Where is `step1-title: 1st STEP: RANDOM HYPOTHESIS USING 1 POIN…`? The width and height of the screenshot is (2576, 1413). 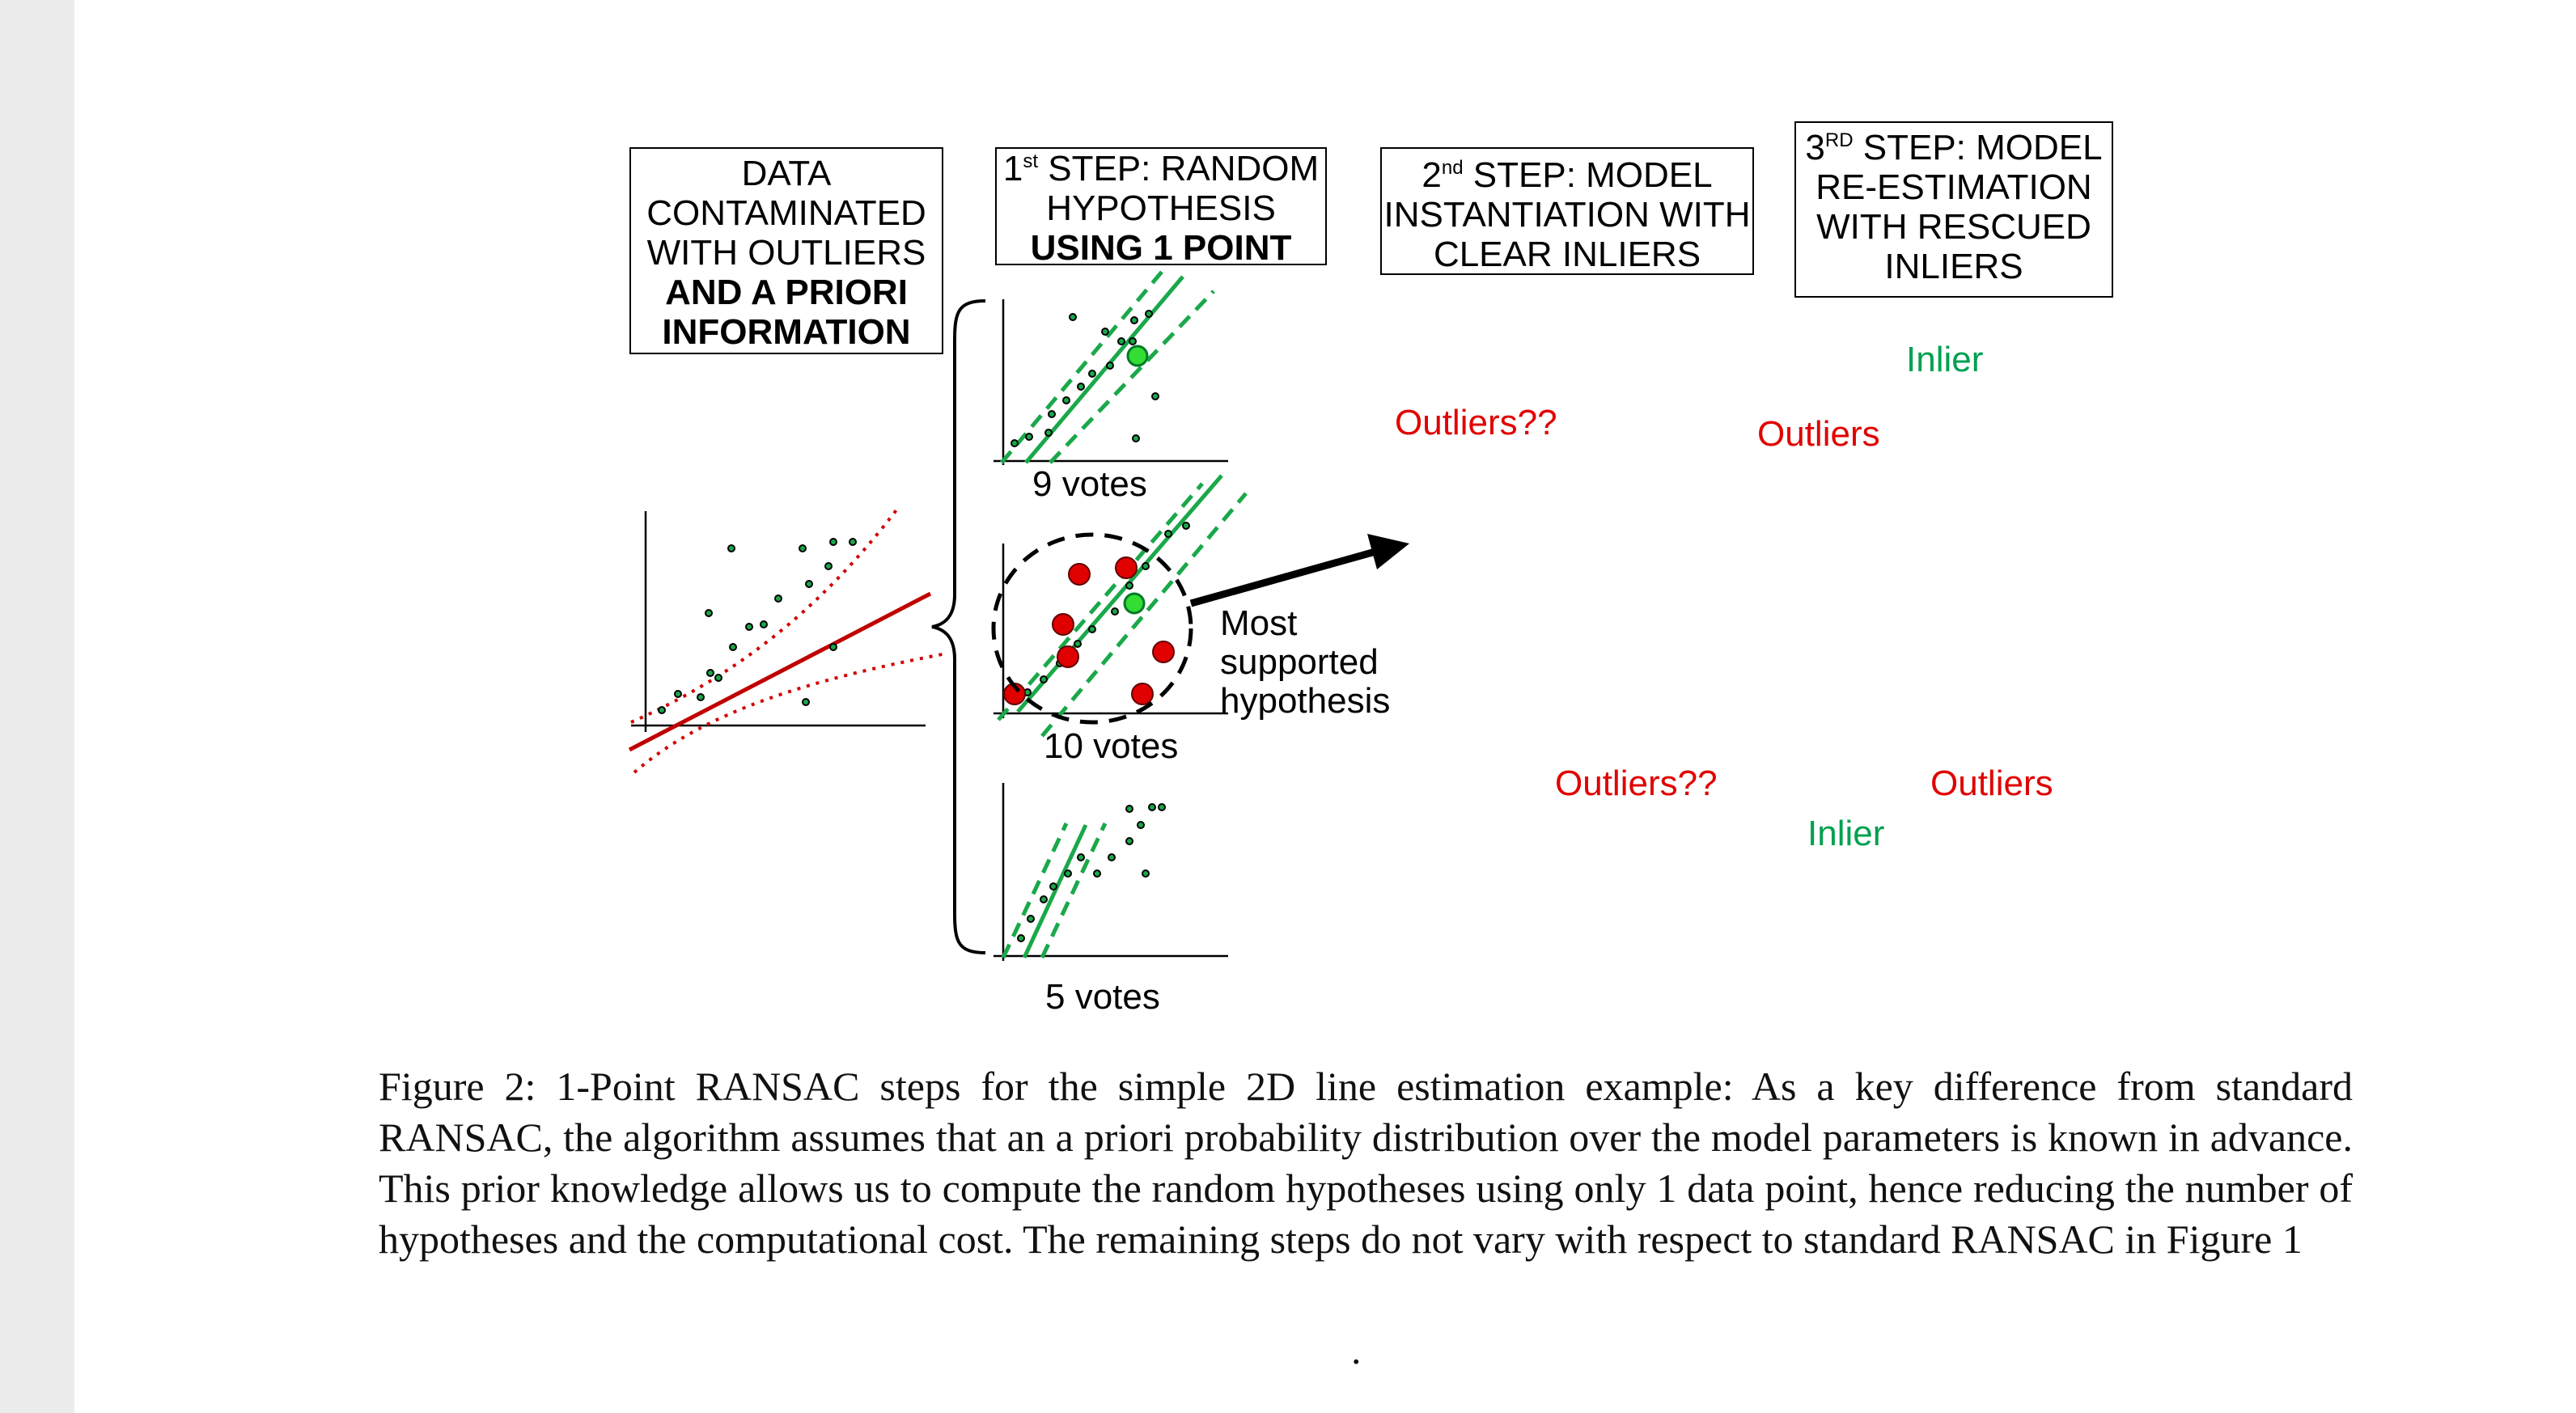
step1-title: 1st STEP: RANDOM HYPOTHESIS USING 1 POIN… is located at coordinates (1161, 207).